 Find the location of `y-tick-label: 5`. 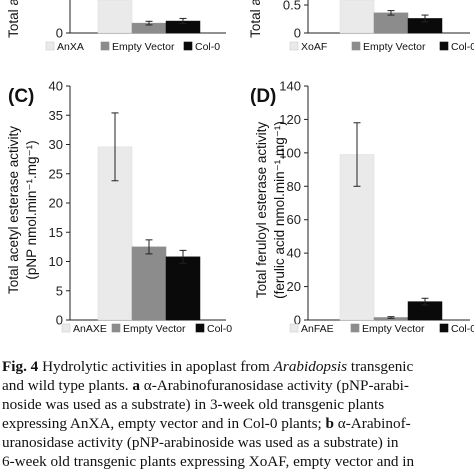

y-tick-label: 5 is located at coordinates (59, 290).